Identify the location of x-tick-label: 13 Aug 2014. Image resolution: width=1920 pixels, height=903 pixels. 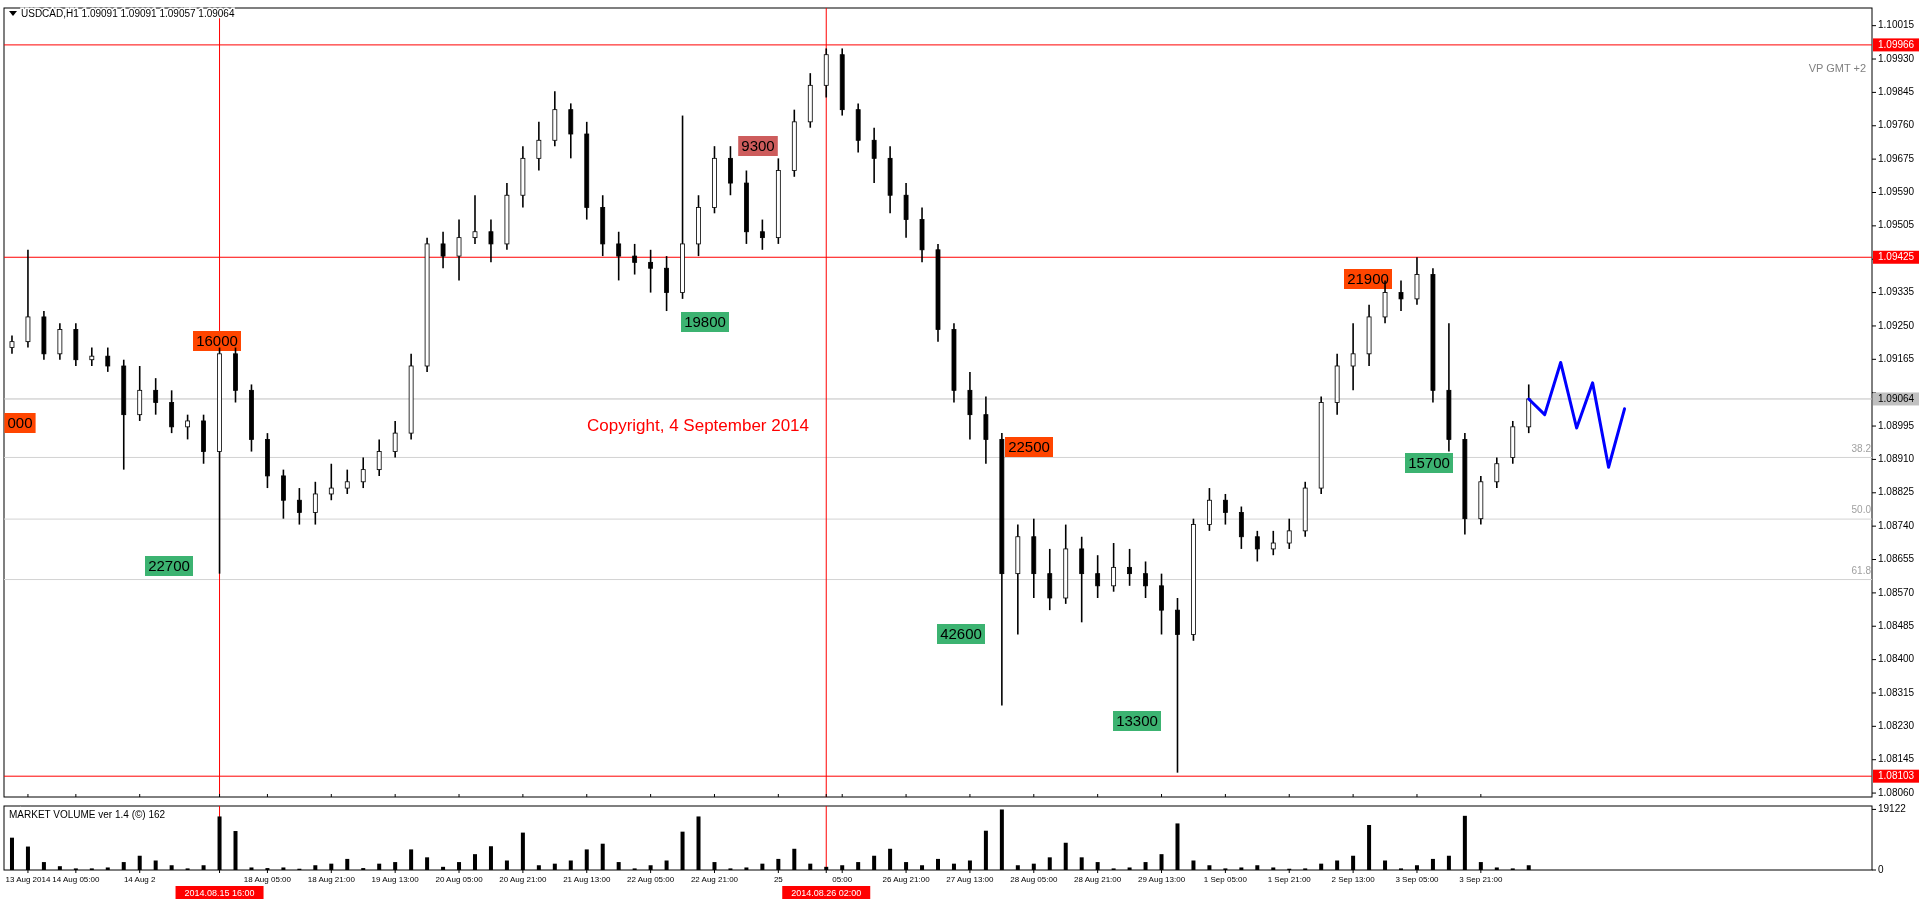
(28, 879).